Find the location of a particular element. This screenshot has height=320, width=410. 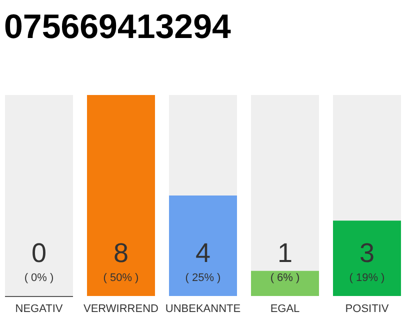

x-tick-label: EGAL is located at coordinates (285, 309).